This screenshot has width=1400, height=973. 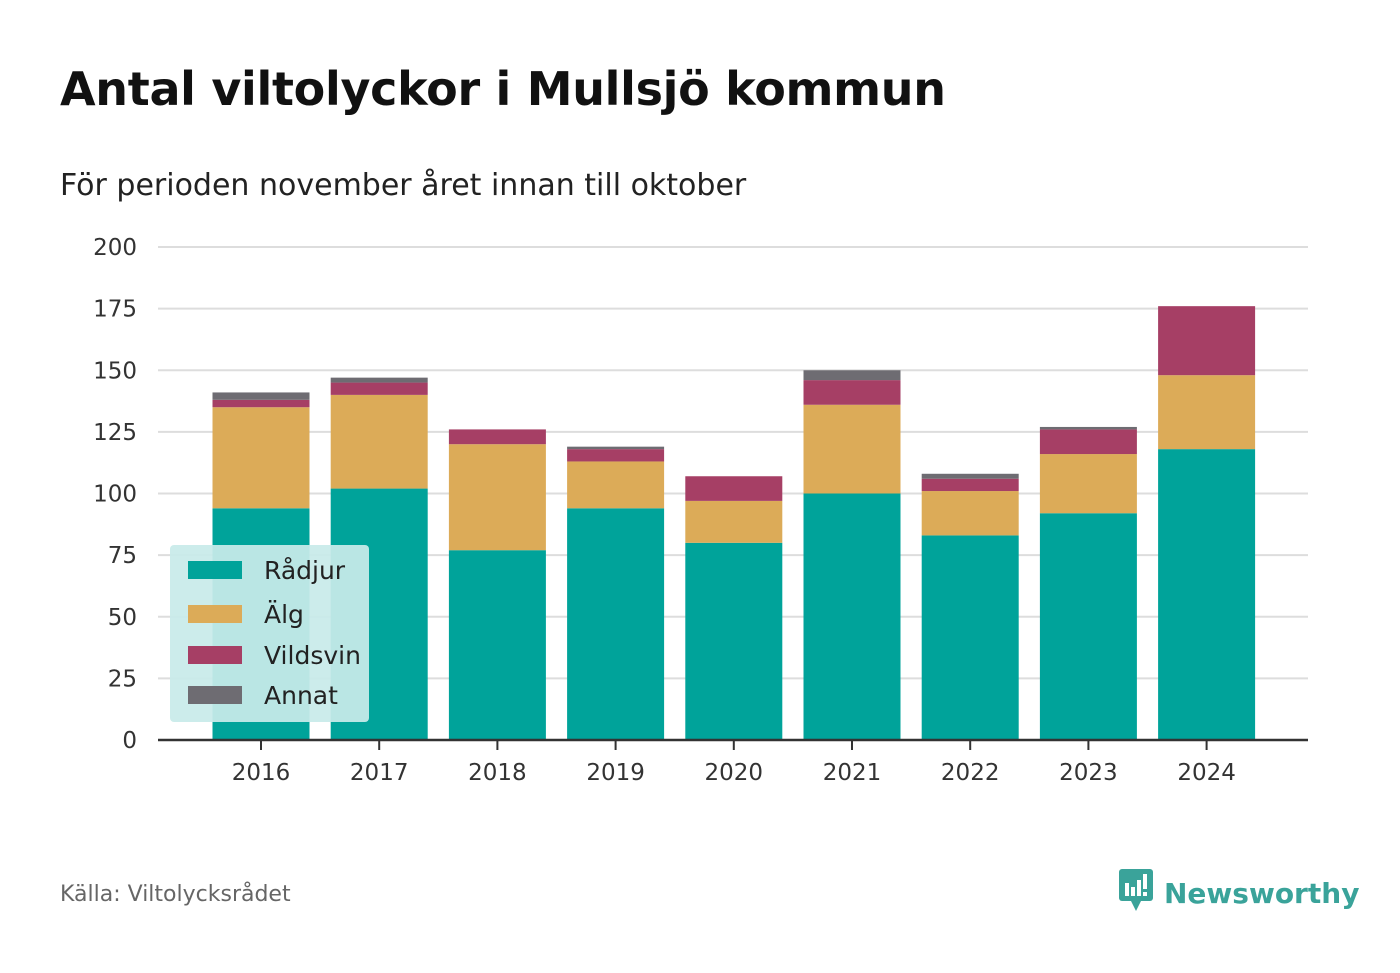 I want to click on x-tick-label: 2019, so click(x=615, y=773).